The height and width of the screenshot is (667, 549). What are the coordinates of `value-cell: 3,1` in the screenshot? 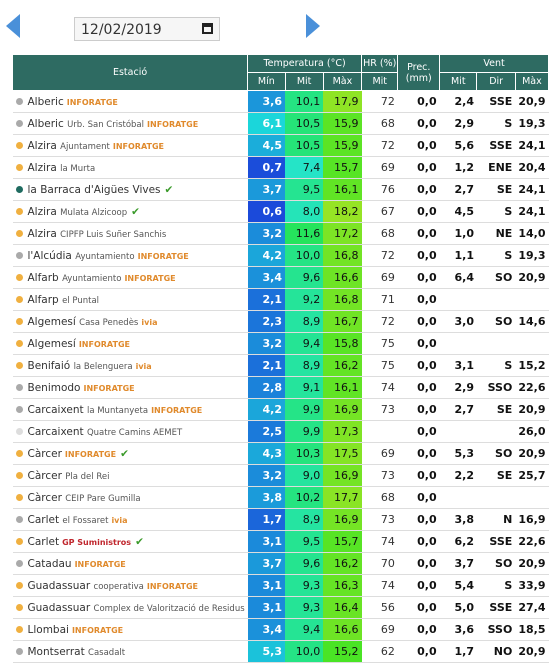 It's located at (266, 541).